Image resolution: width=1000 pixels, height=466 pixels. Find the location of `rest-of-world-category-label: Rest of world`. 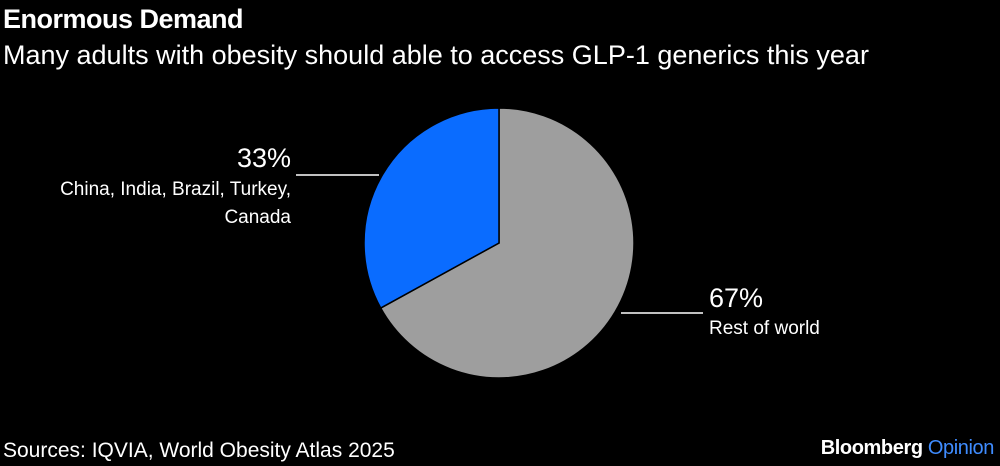

rest-of-world-category-label: Rest of world is located at coordinates (764, 328).